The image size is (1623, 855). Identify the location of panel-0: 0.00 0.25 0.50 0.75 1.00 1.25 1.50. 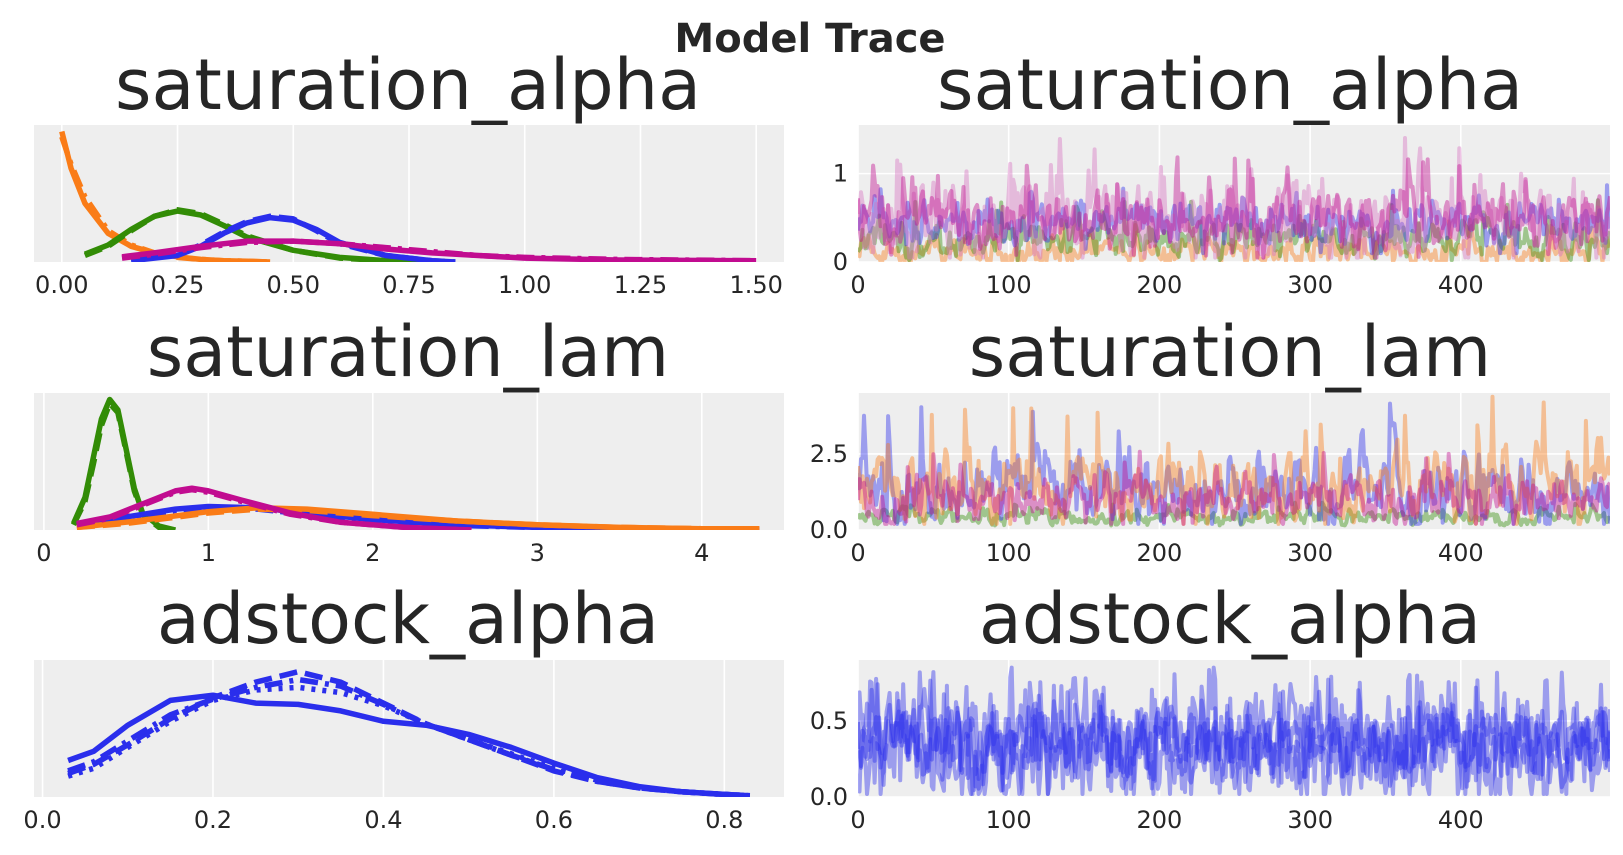
(409, 212).